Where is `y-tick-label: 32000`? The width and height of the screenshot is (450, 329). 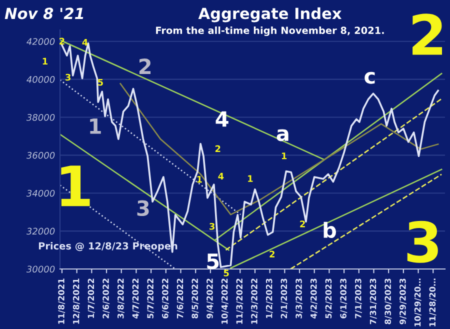 y-tick-label: 32000 is located at coordinates (40, 231).